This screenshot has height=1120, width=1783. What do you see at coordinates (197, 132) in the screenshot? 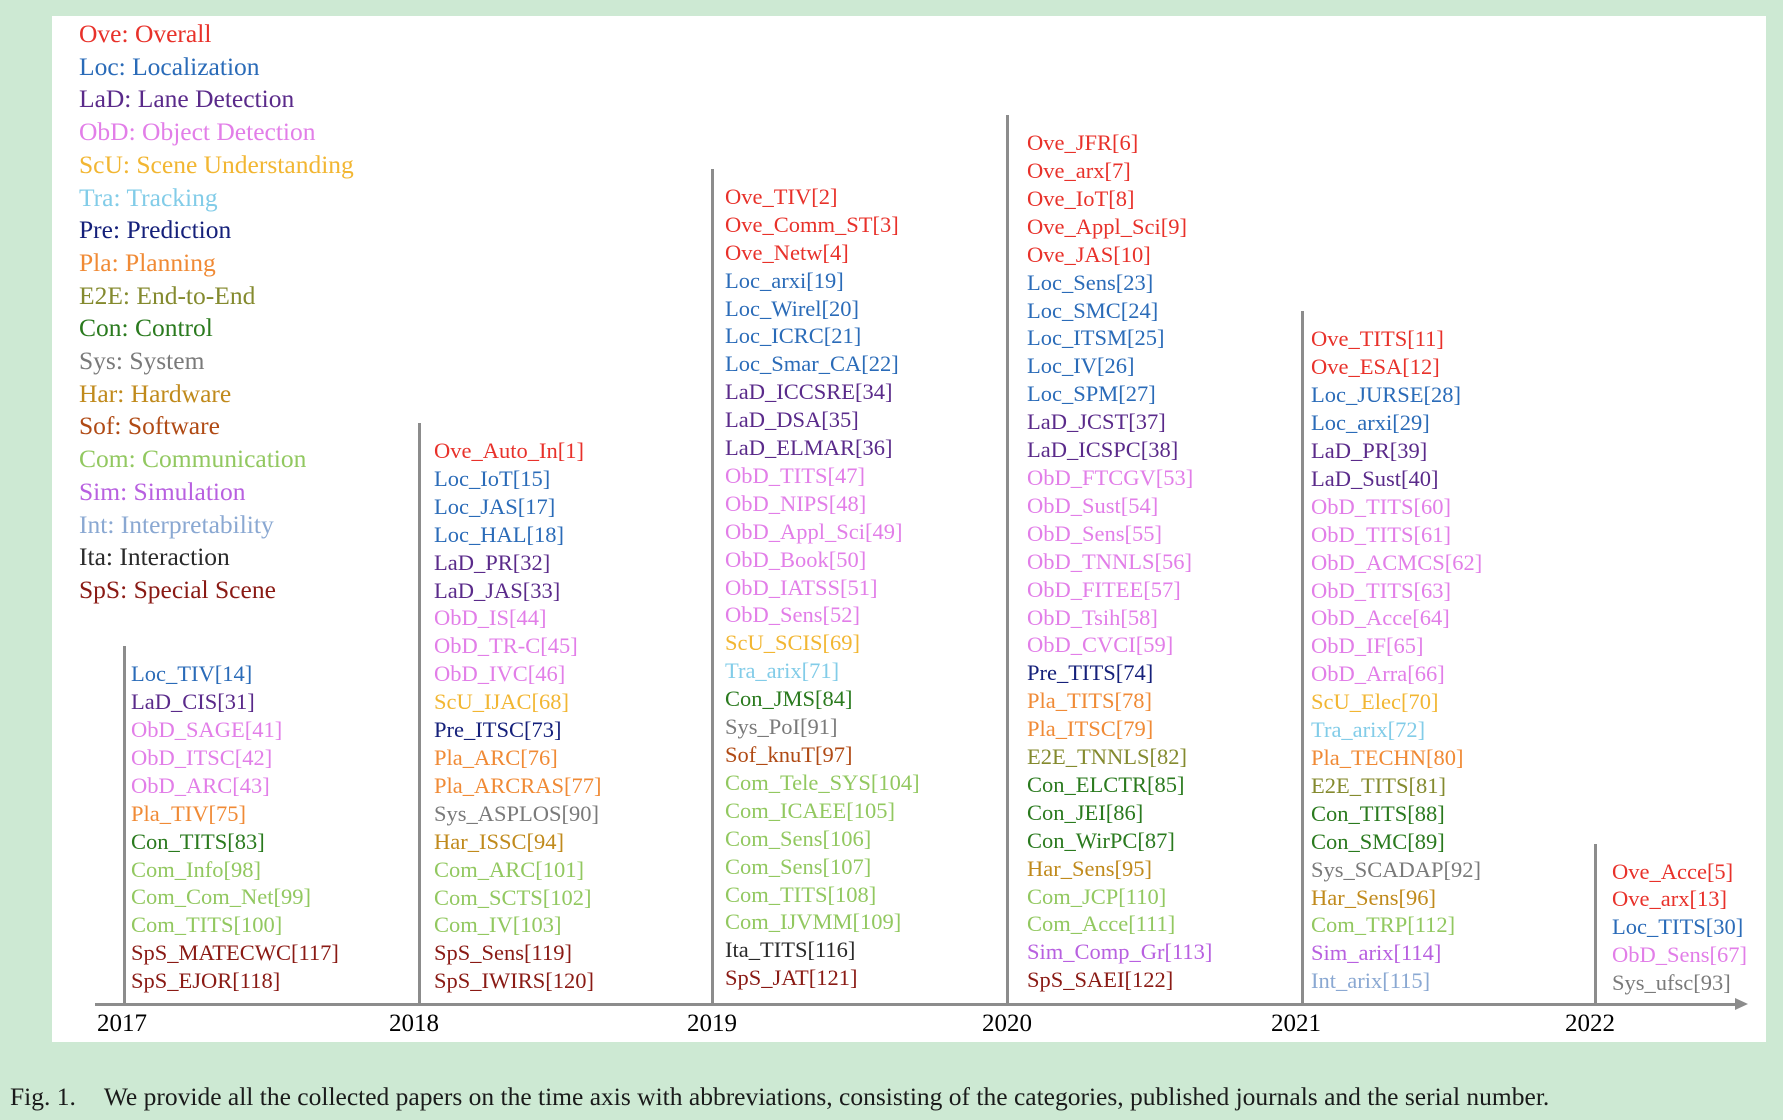
I see `legend-item-obd: ObD: Object Detection` at bounding box center [197, 132].